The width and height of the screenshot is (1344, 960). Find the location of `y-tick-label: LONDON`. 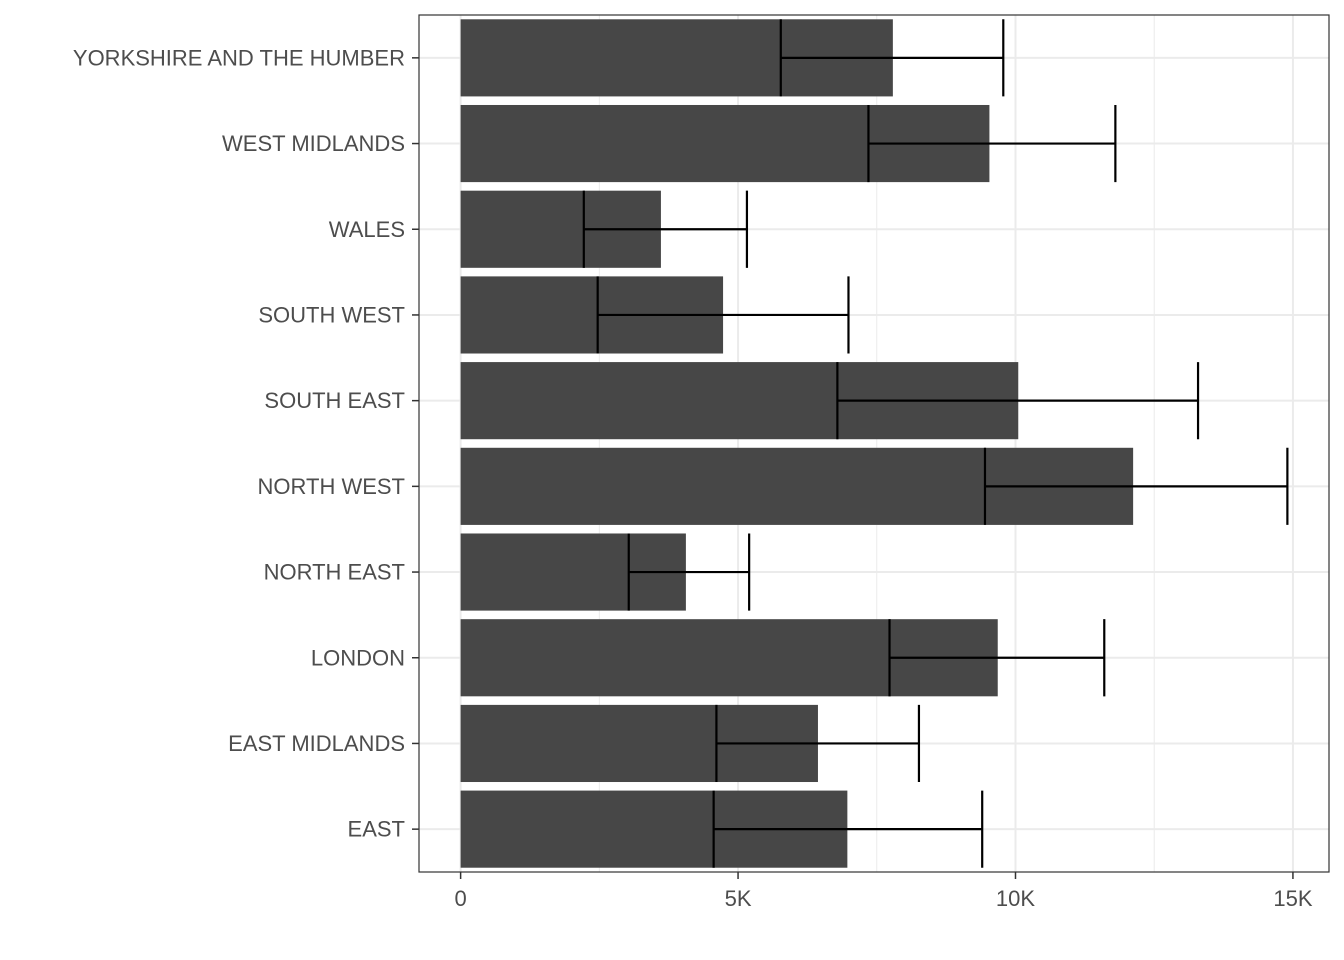

y-tick-label: LONDON is located at coordinates (358, 657).